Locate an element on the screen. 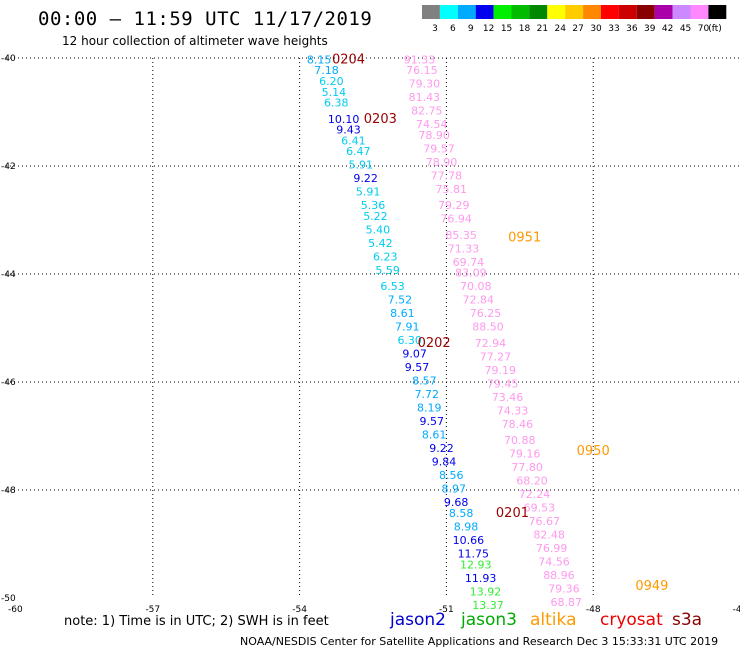 This screenshot has height=650, width=740. legend-bin-label: 21 is located at coordinates (542, 29).